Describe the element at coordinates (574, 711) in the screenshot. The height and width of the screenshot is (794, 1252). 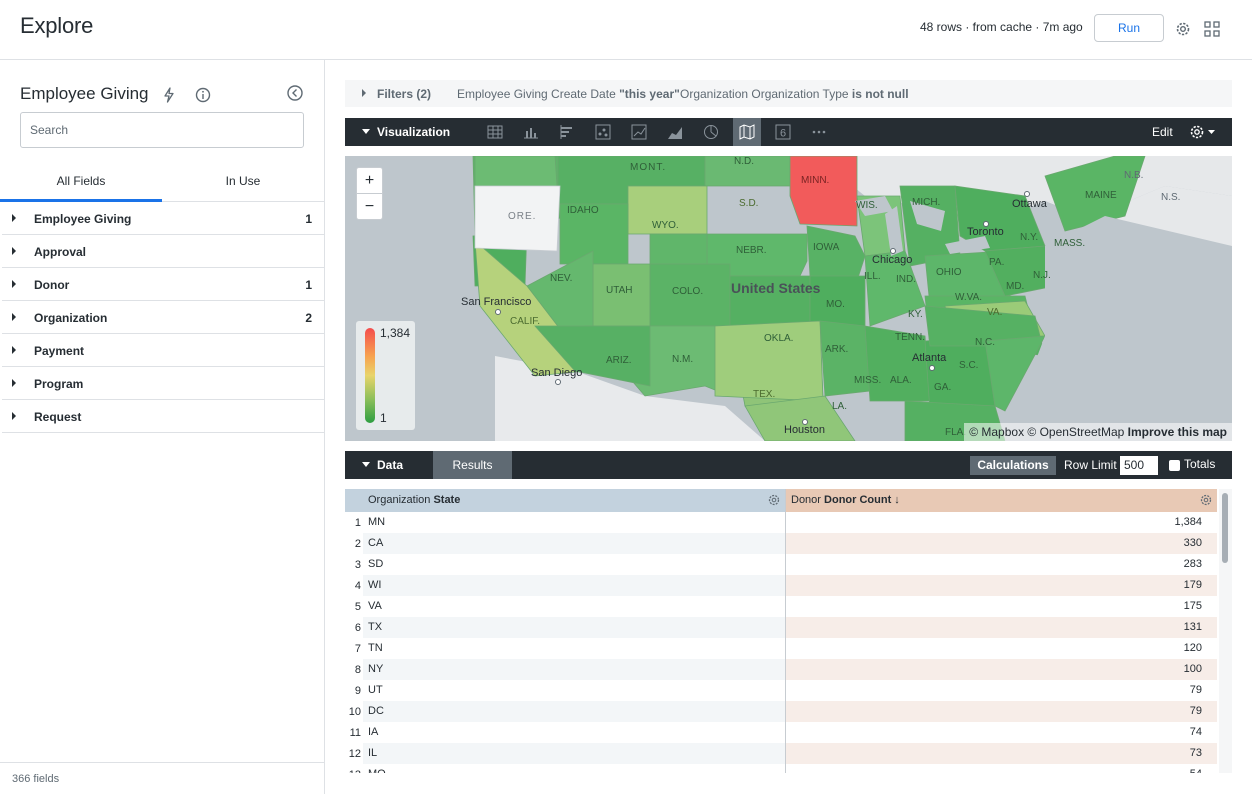
I see `cell-state: DC` at that location.